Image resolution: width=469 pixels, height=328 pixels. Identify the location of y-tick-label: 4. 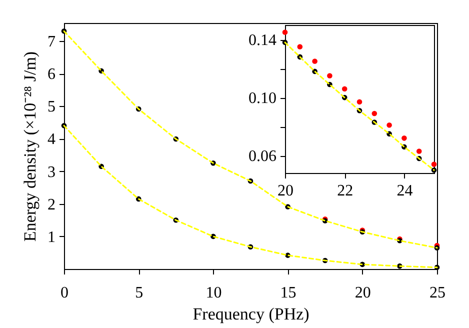
(52, 139).